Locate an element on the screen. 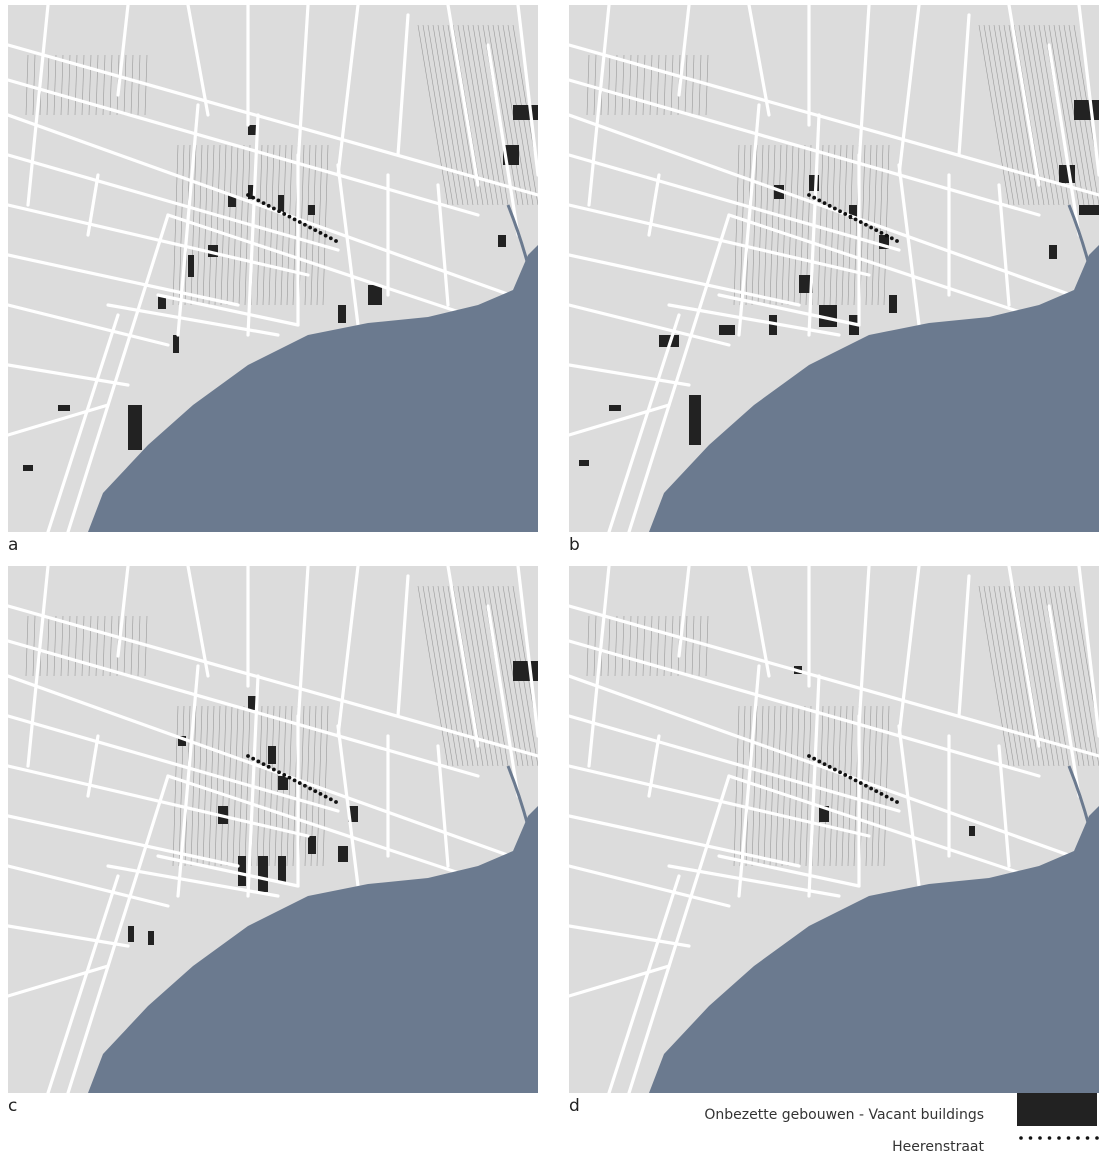 Image resolution: width=1101 pixels, height=1157 pixels. vacant-buildings is located at coordinates (333, 803).